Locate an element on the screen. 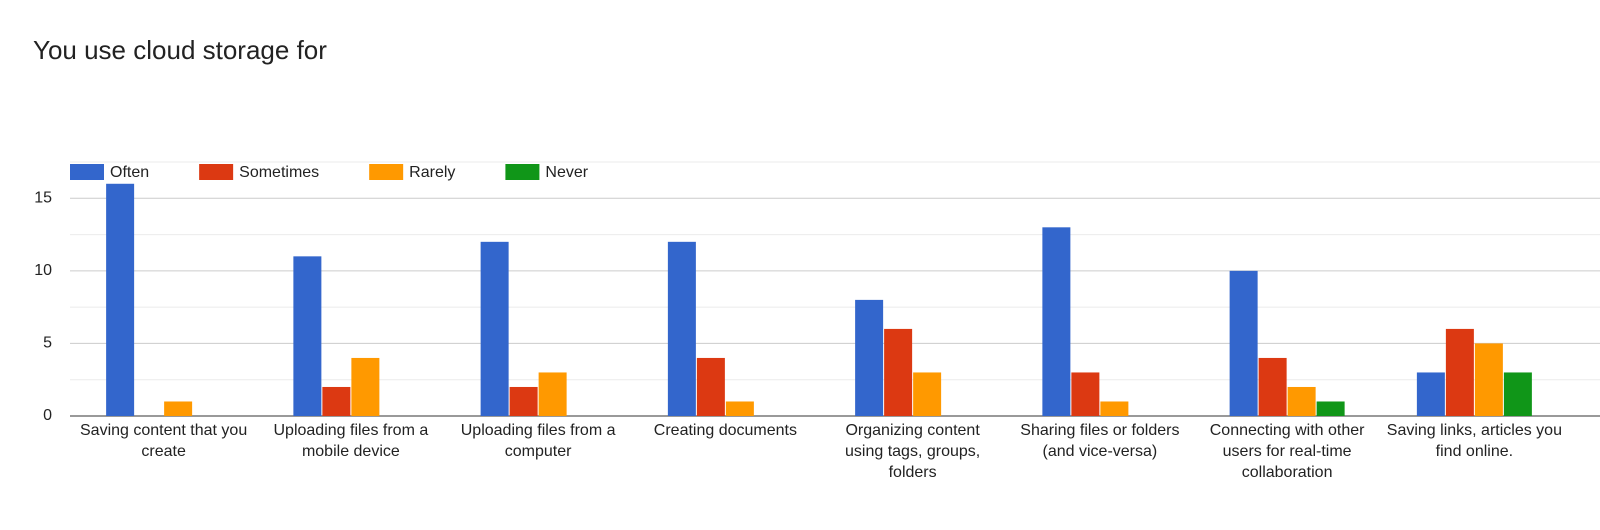 The height and width of the screenshot is (530, 1600). legend-label: Often is located at coordinates (129, 172).